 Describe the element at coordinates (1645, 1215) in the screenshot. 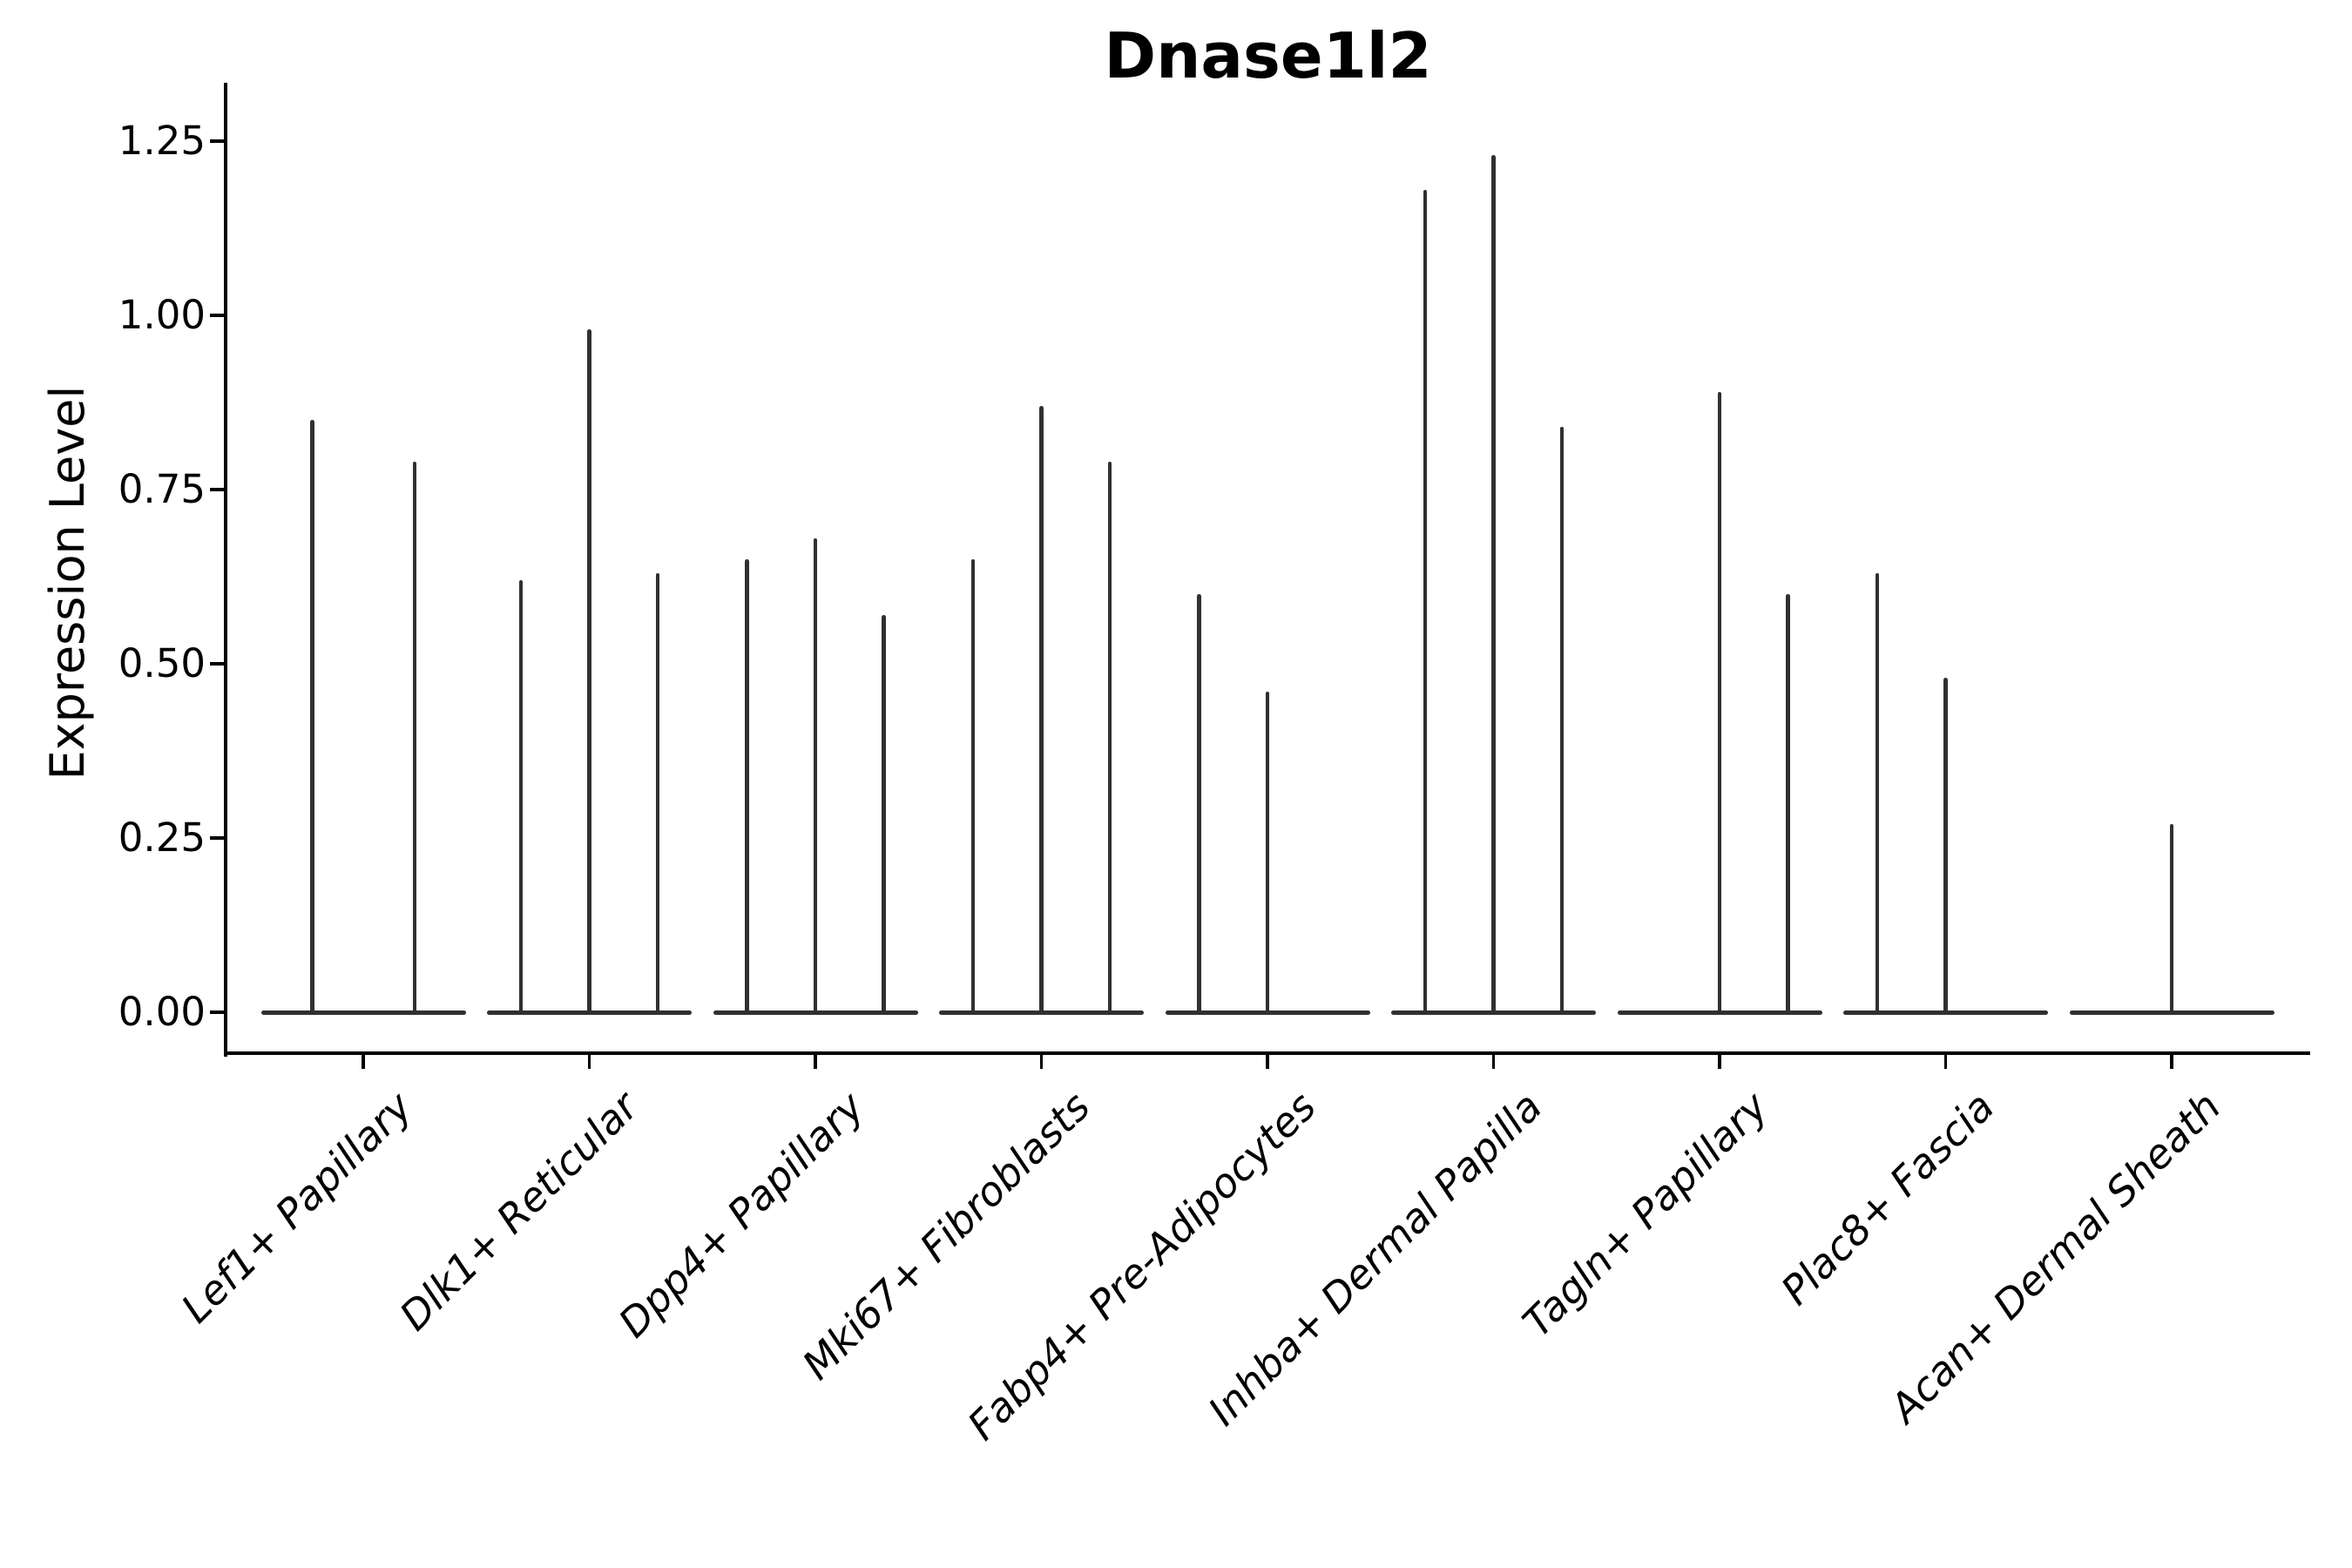

I see `x-tick-label: Tagln+ Papillary` at that location.